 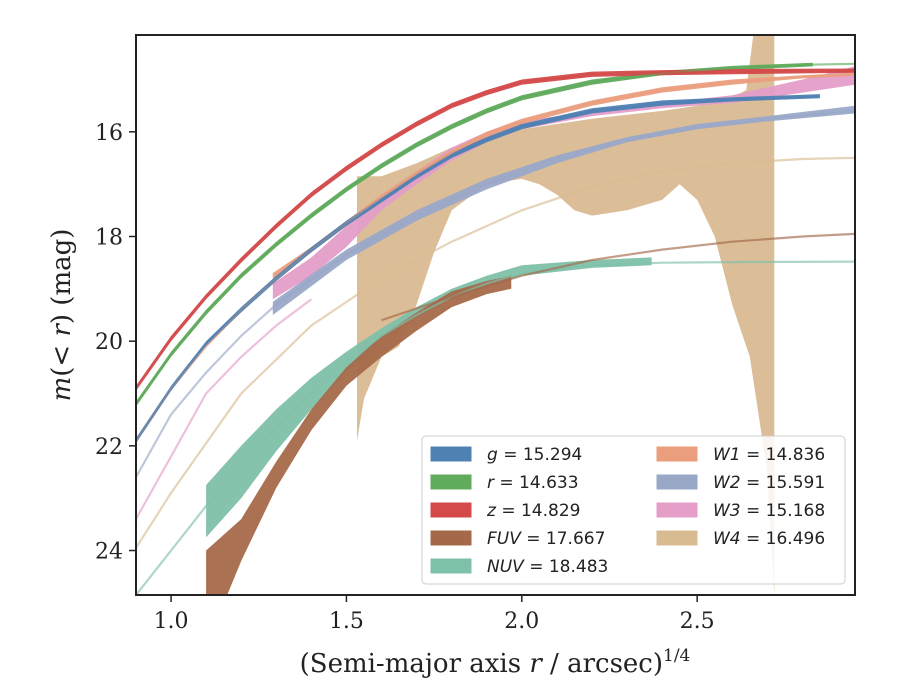 What do you see at coordinates (534, 455) in the screenshot?
I see `legend-label-g: g = 15.294` at bounding box center [534, 455].